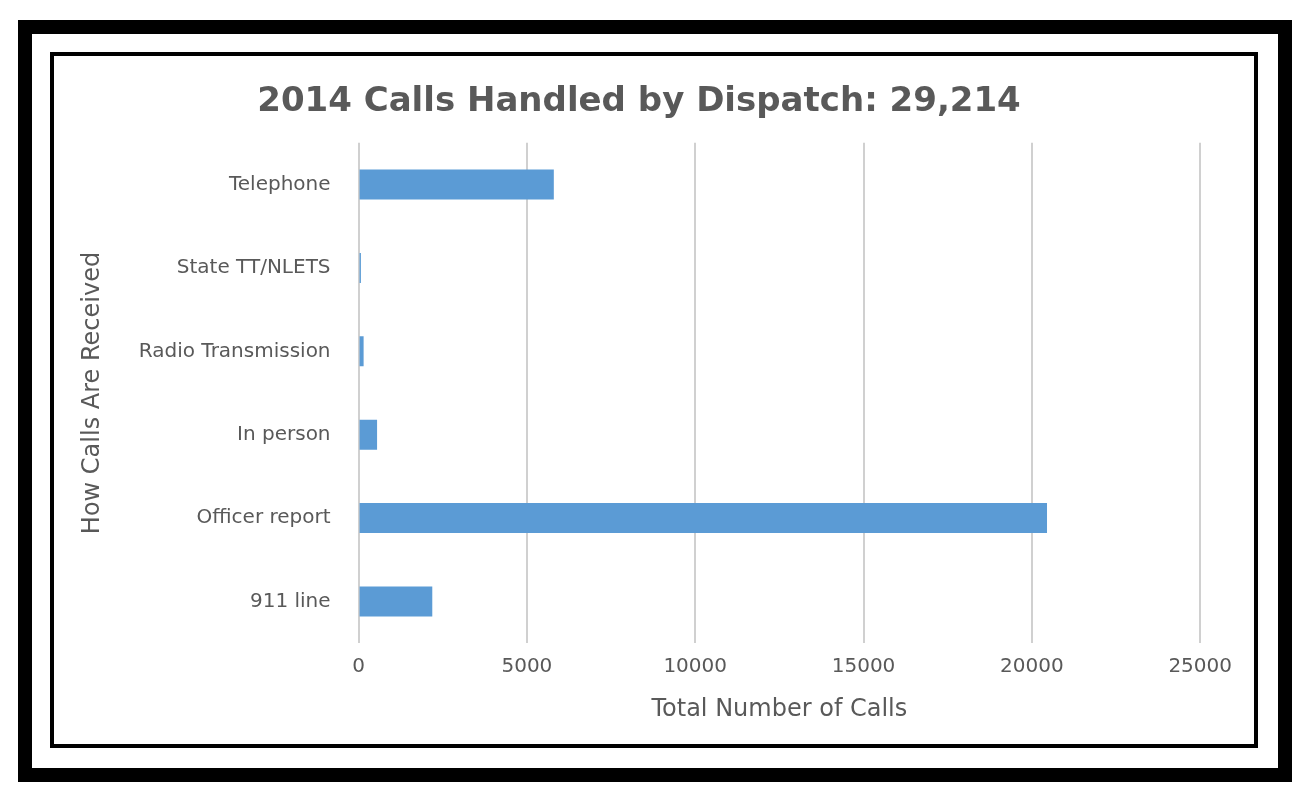  What do you see at coordinates (779, 707) in the screenshot?
I see `x-axis-title: Total Number of Calls` at bounding box center [779, 707].